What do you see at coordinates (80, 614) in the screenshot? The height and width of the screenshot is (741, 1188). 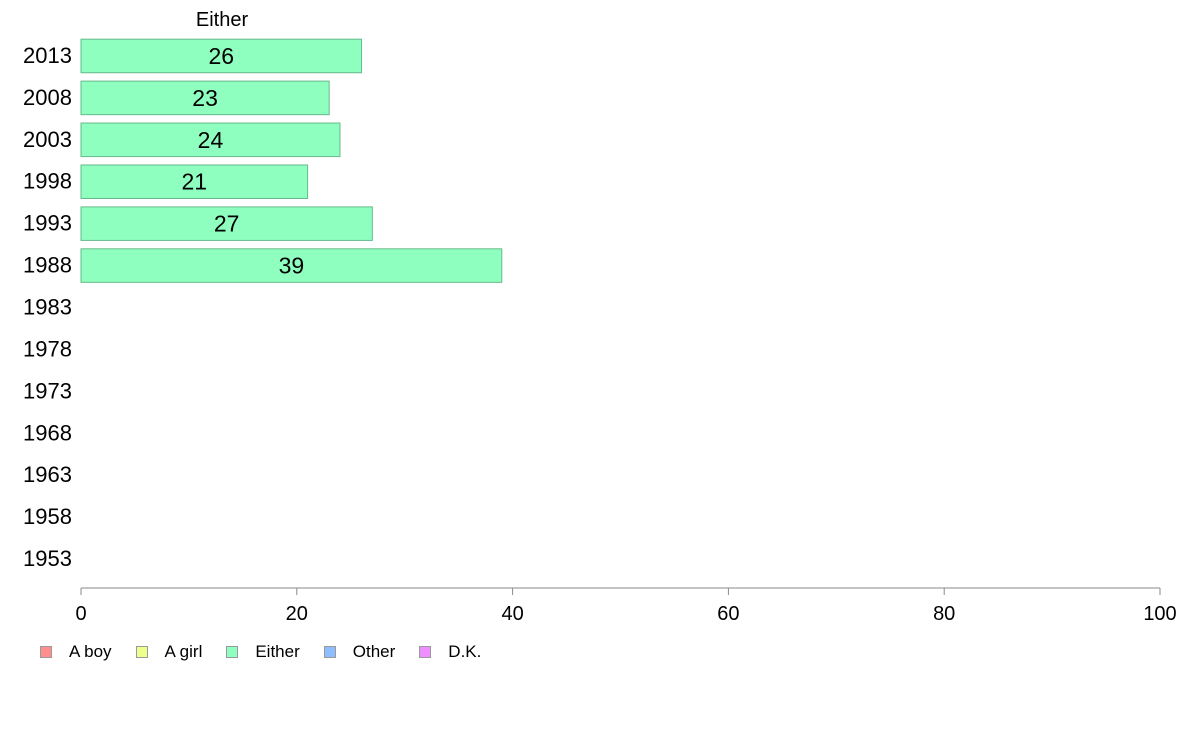 I see `x-tick-label: 0` at bounding box center [80, 614].